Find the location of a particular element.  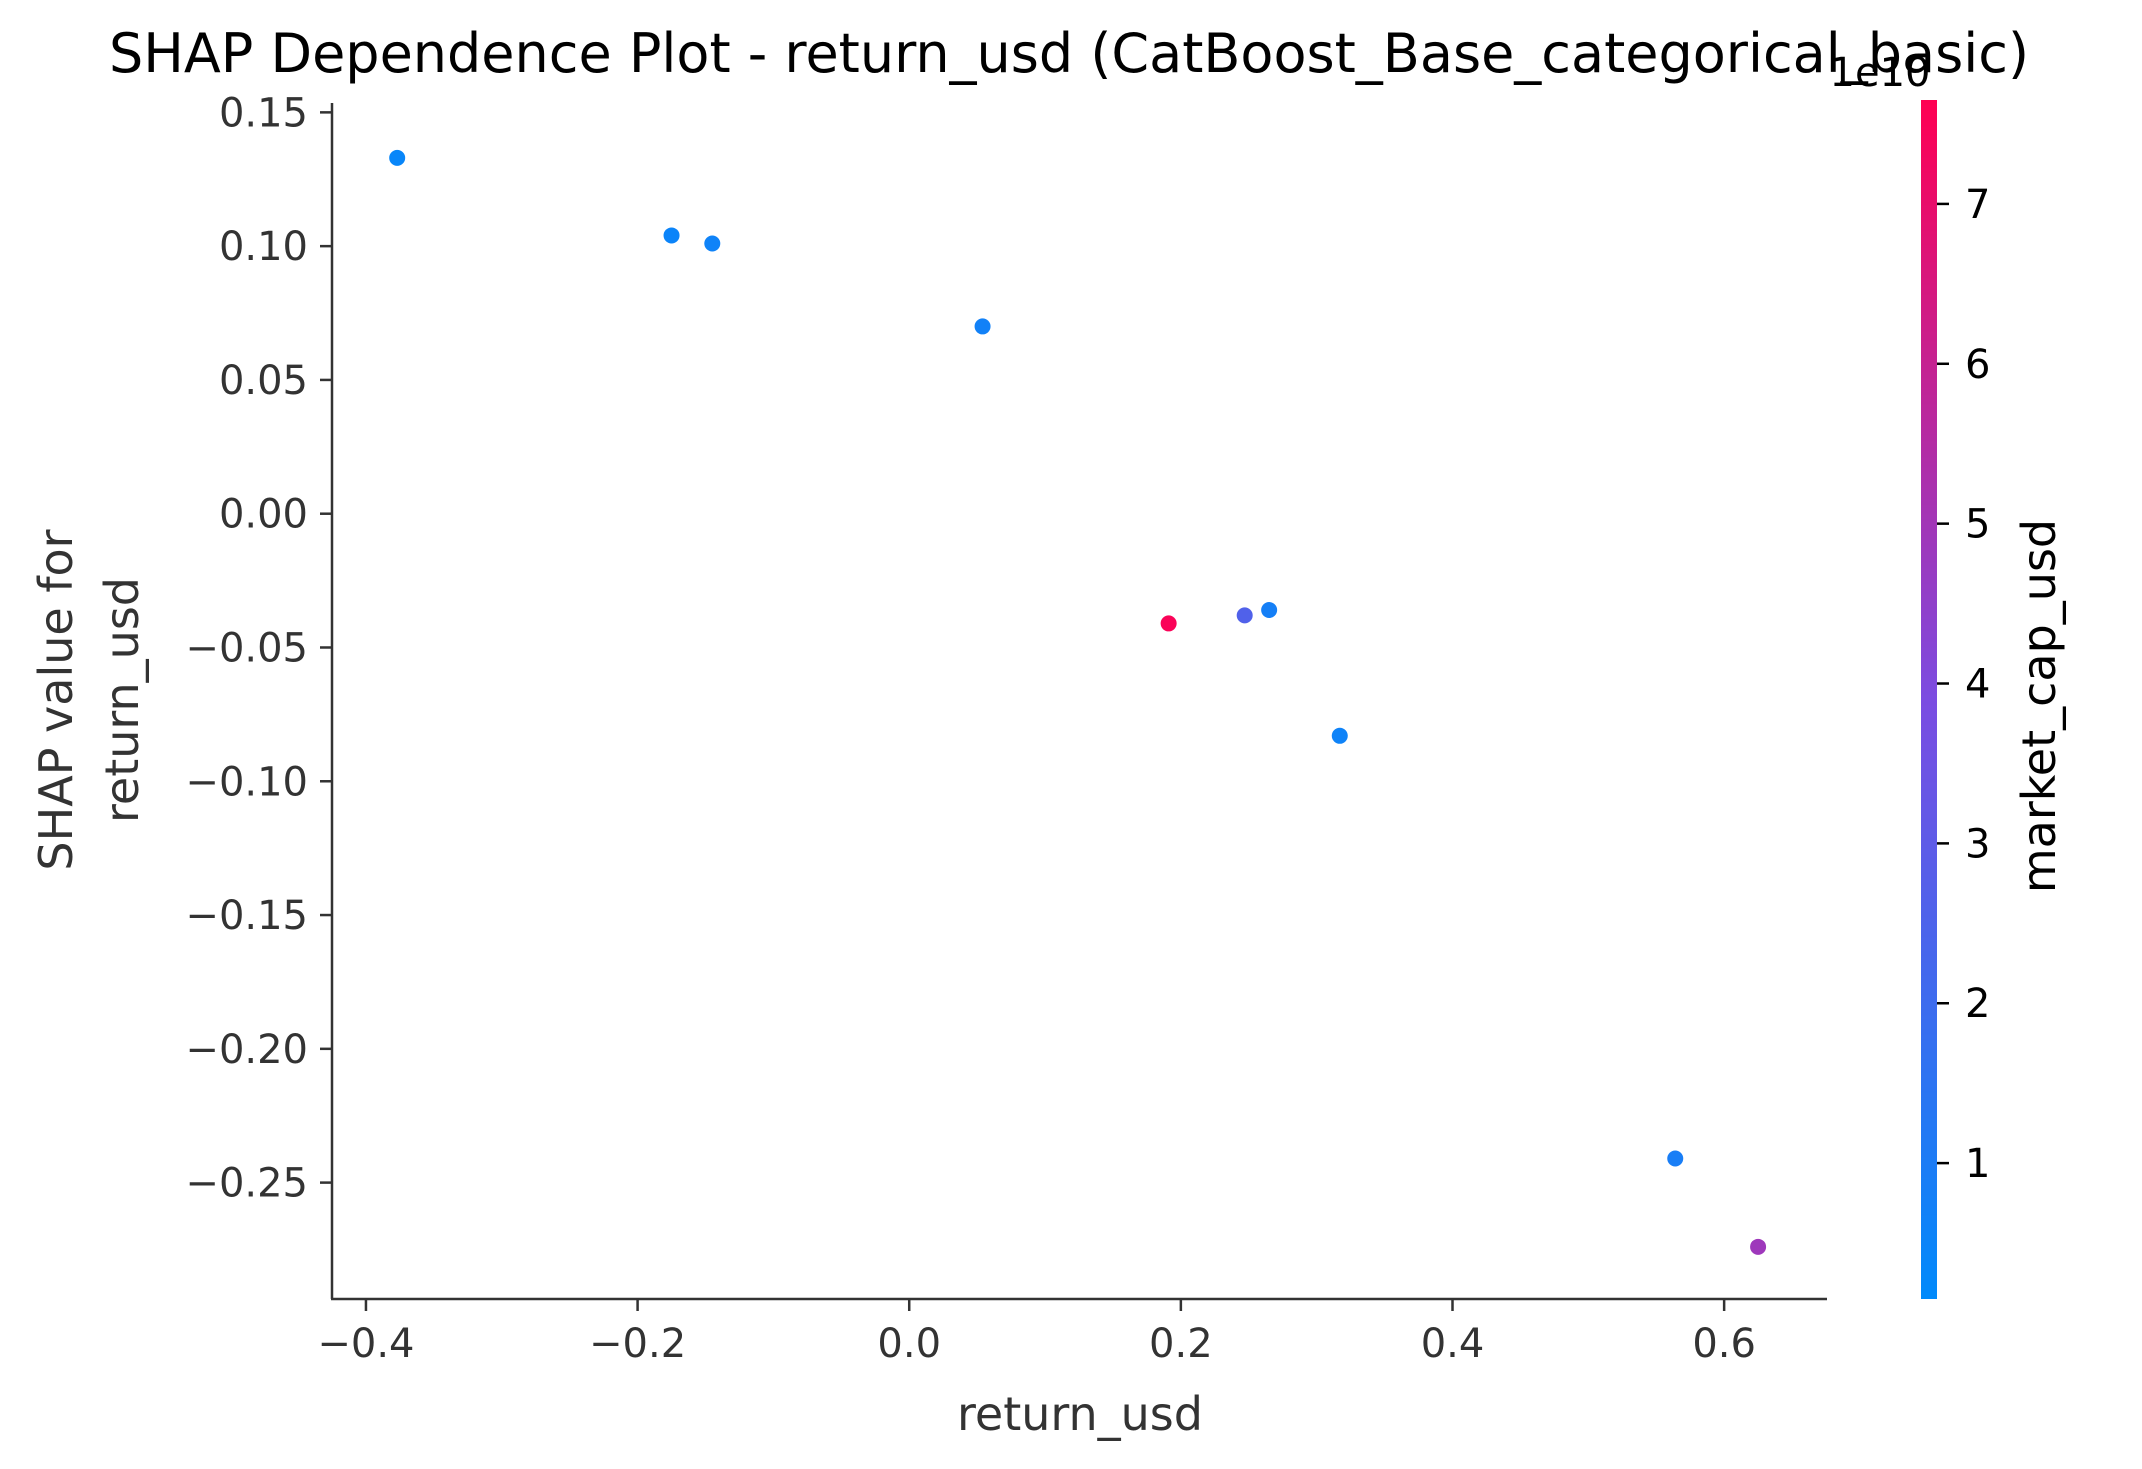

y-tick-label: −0.05 is located at coordinates (246, 648).